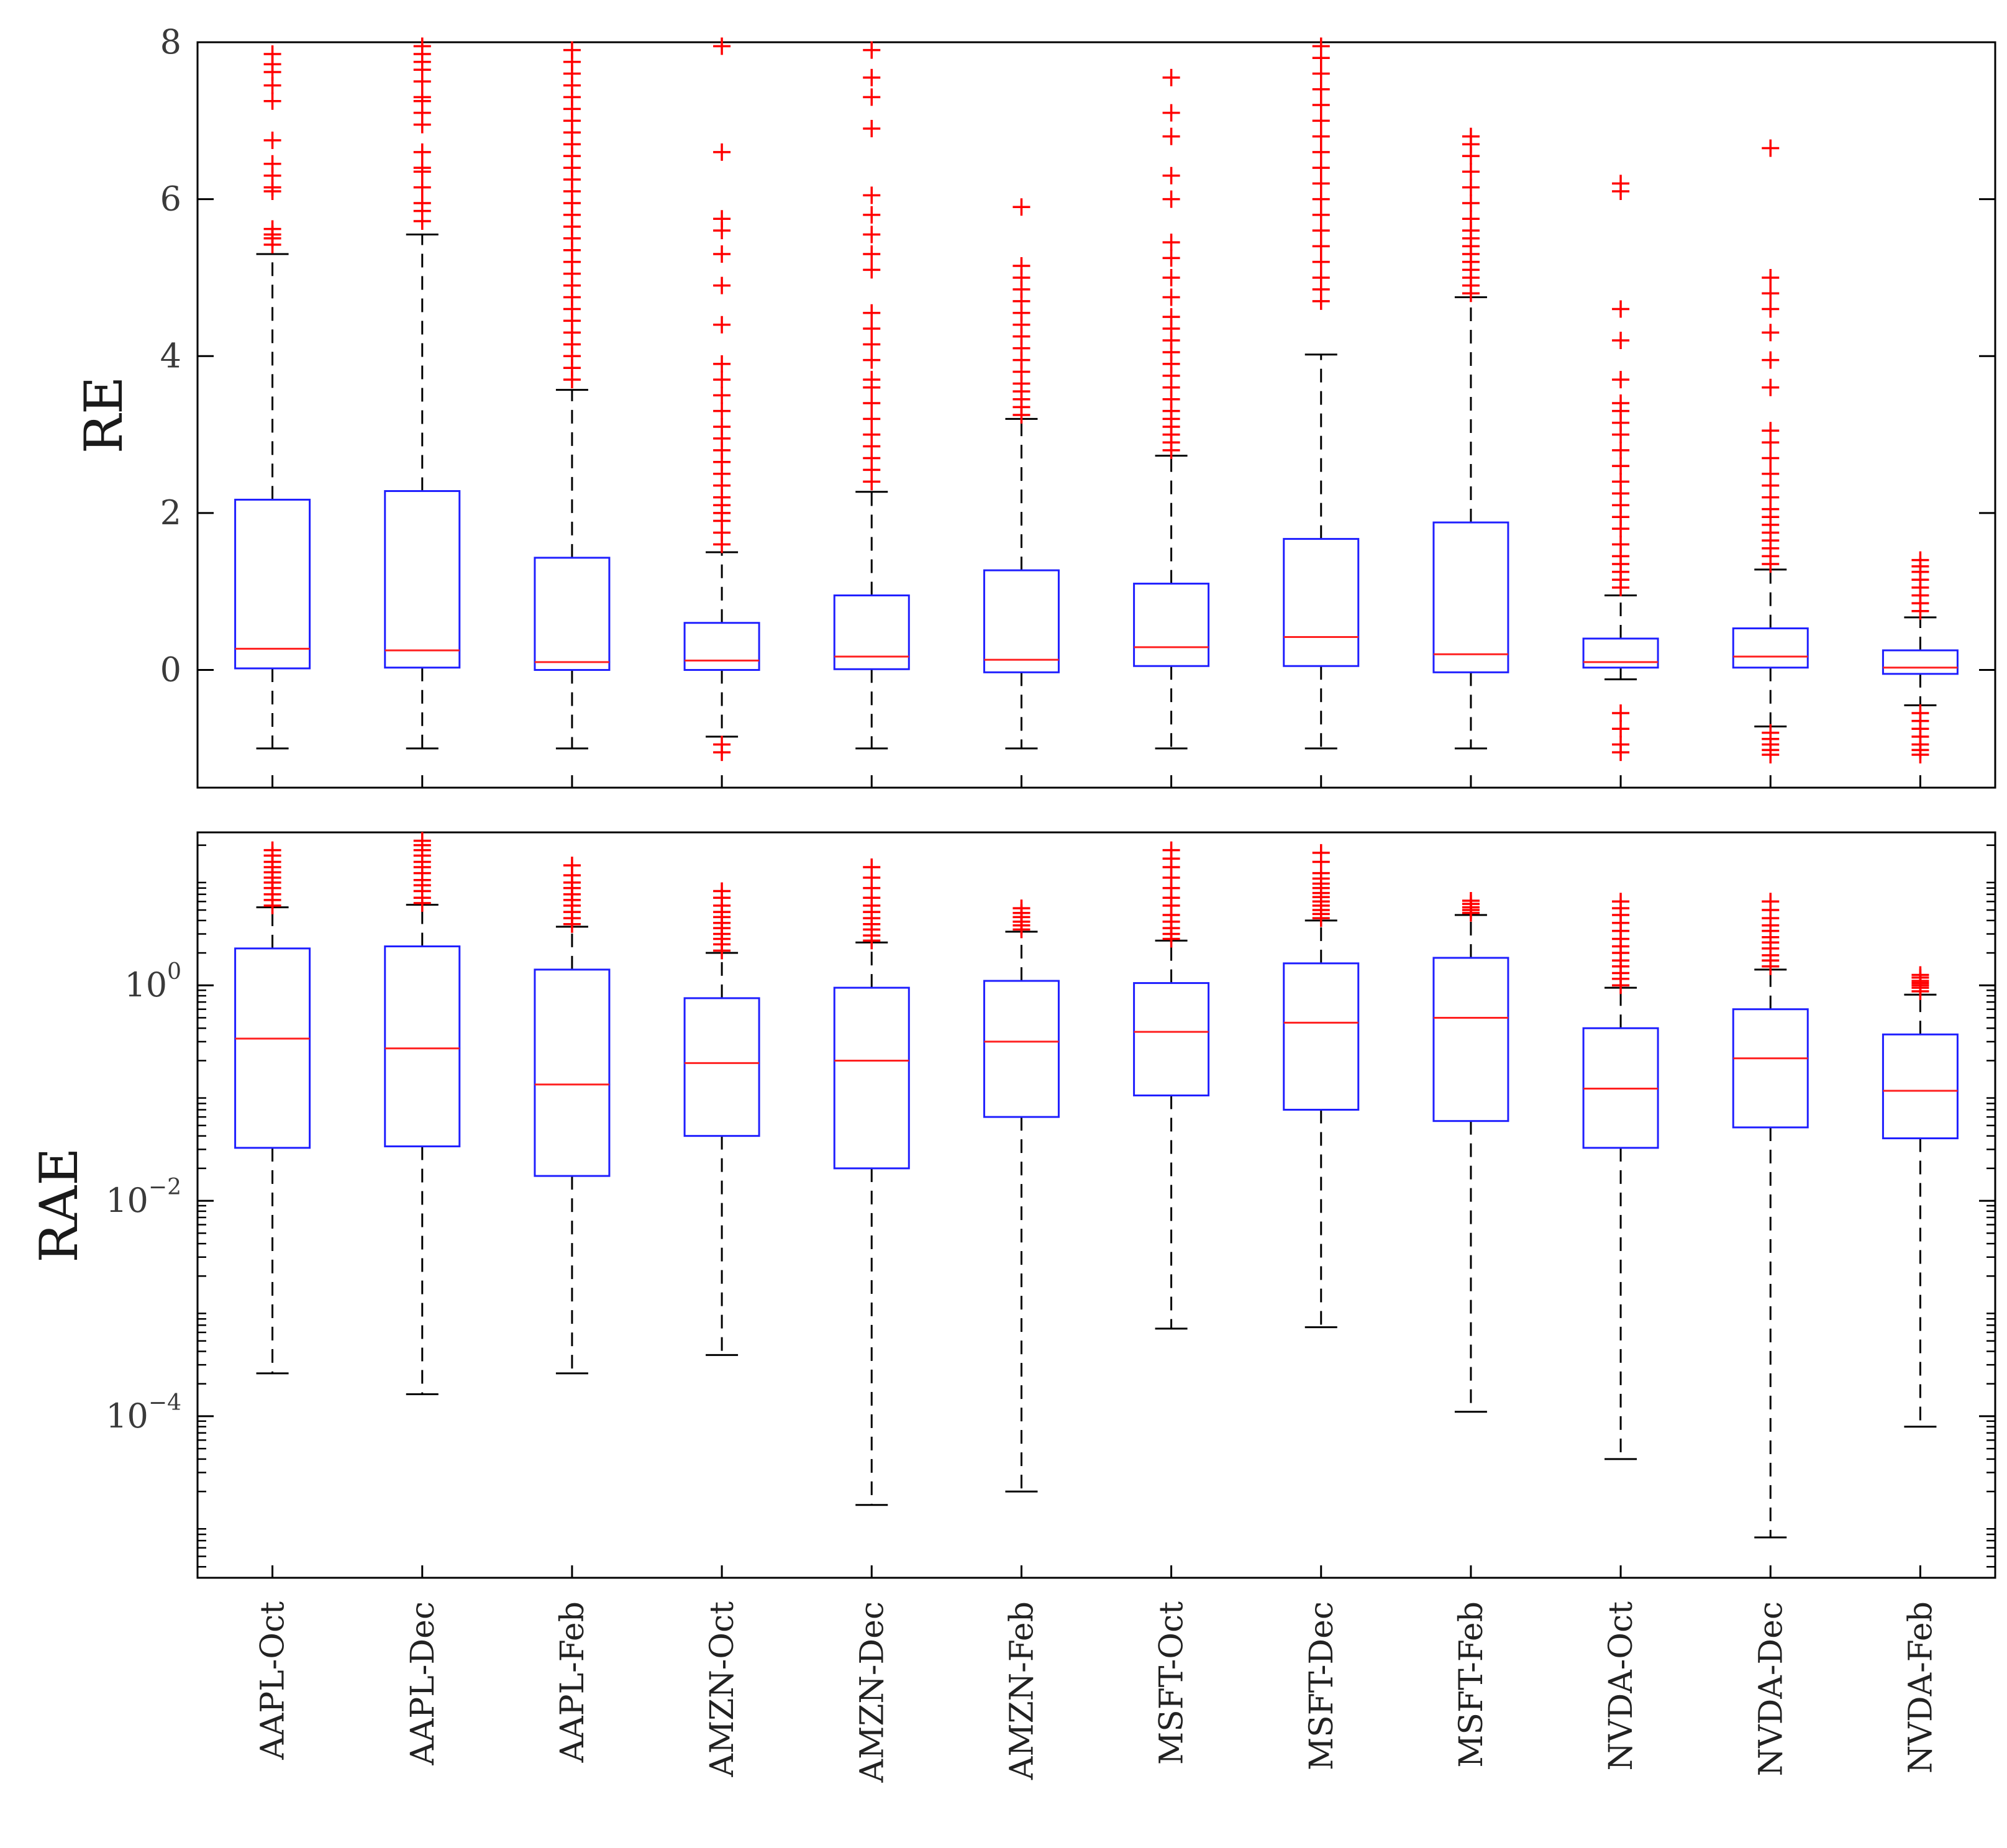 The height and width of the screenshot is (1848, 2007). I want to click on box-msft-feb, so click(1470, 439).